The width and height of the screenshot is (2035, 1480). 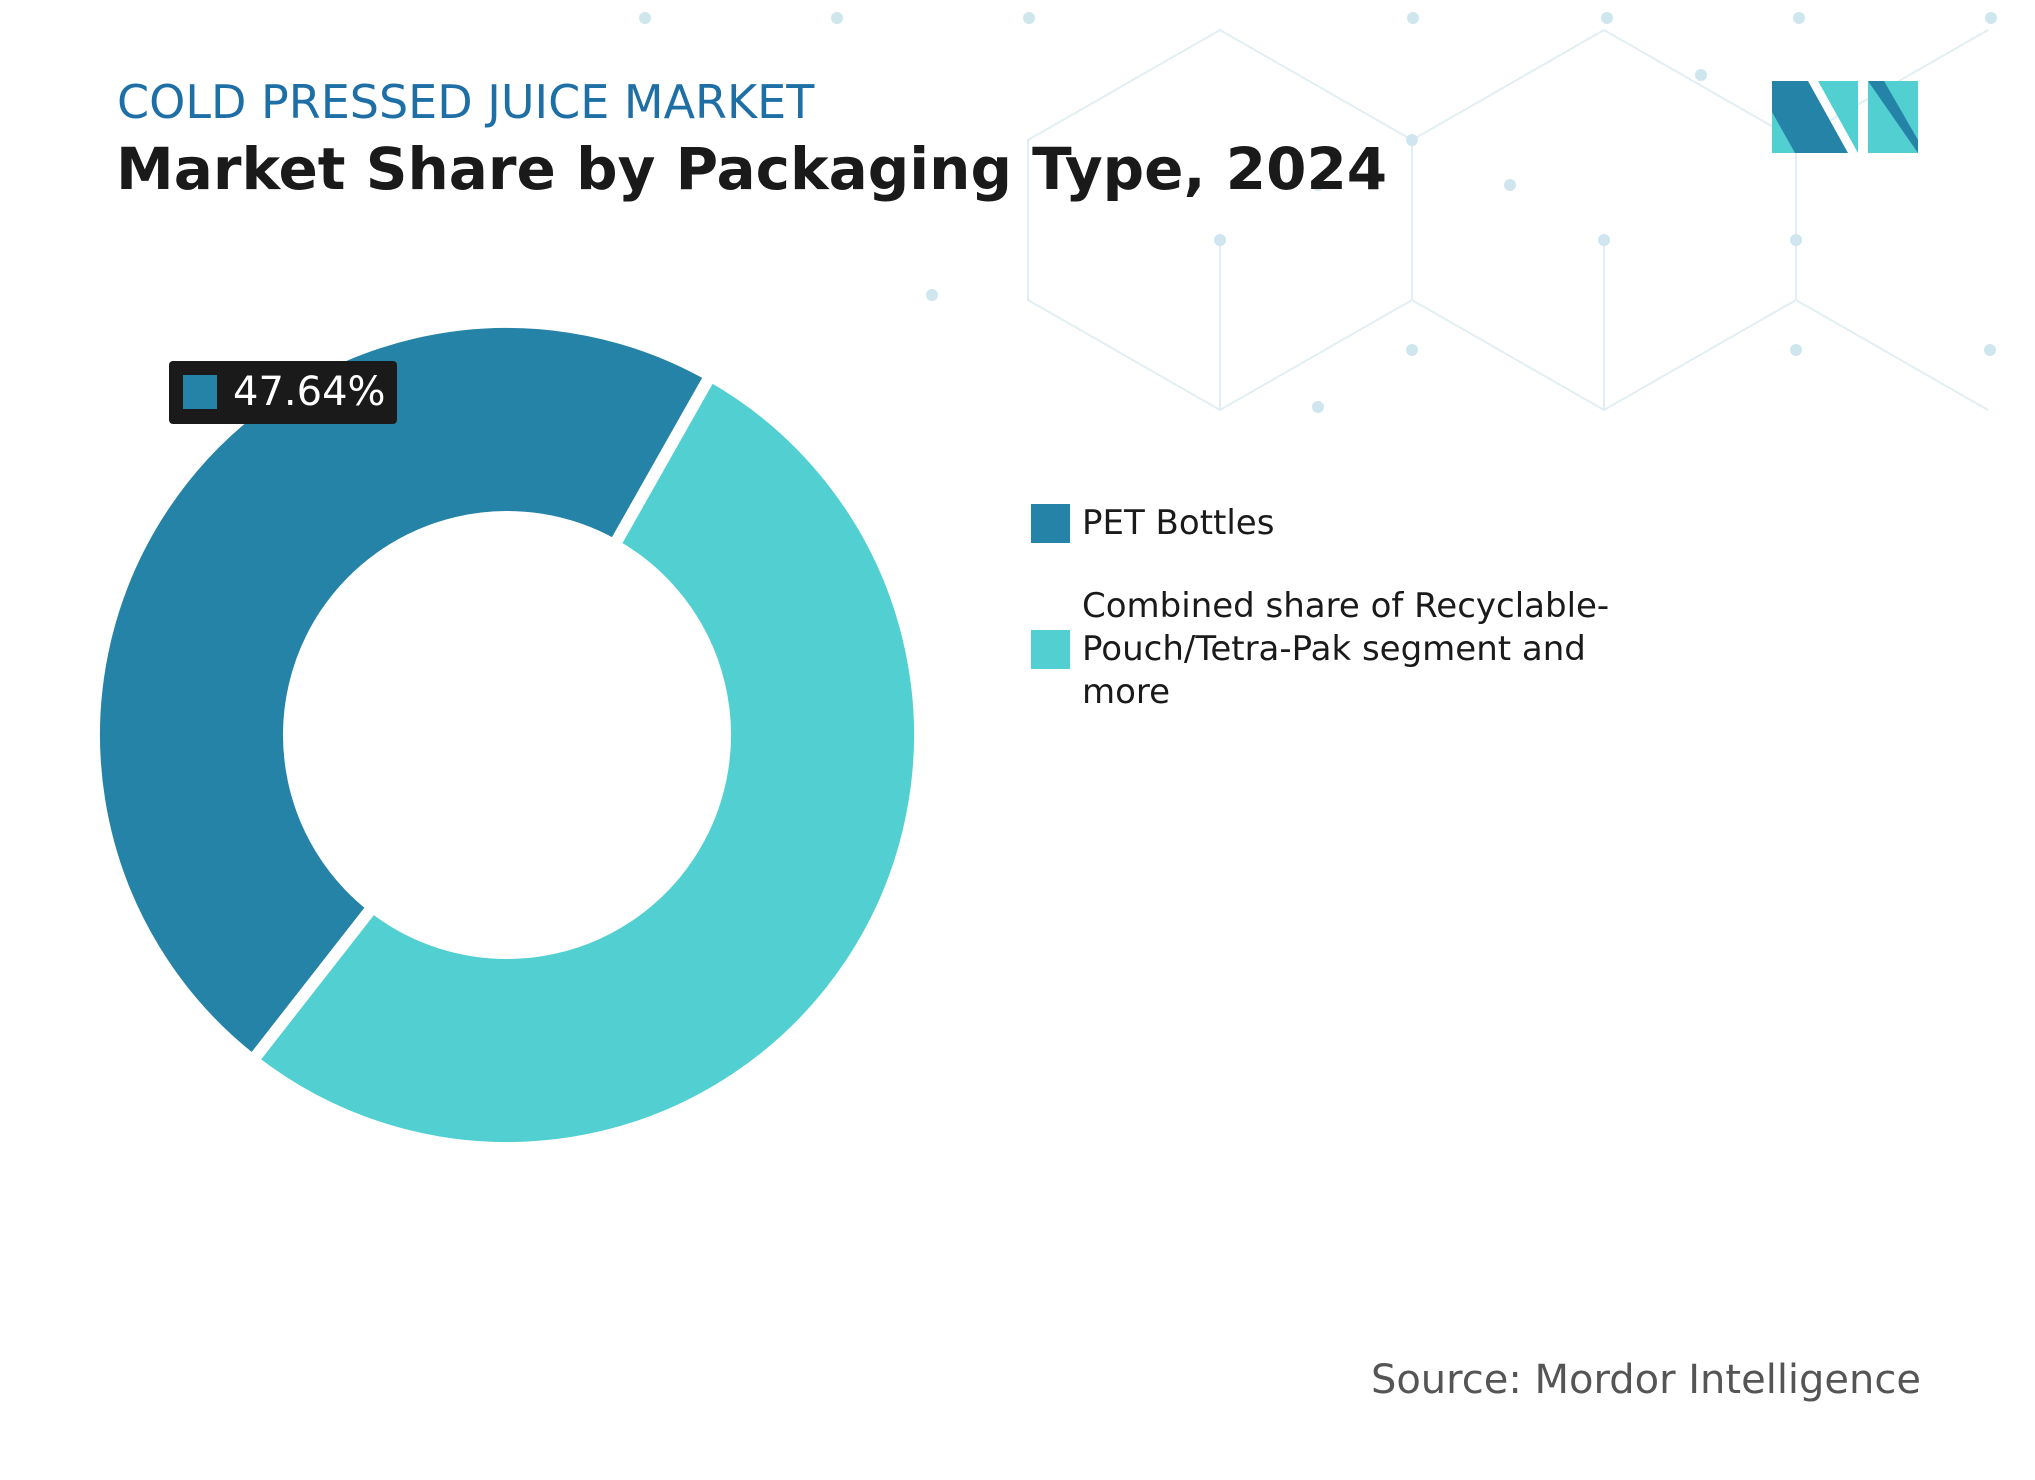 I want to click on data-label-box, so click(x=283, y=392).